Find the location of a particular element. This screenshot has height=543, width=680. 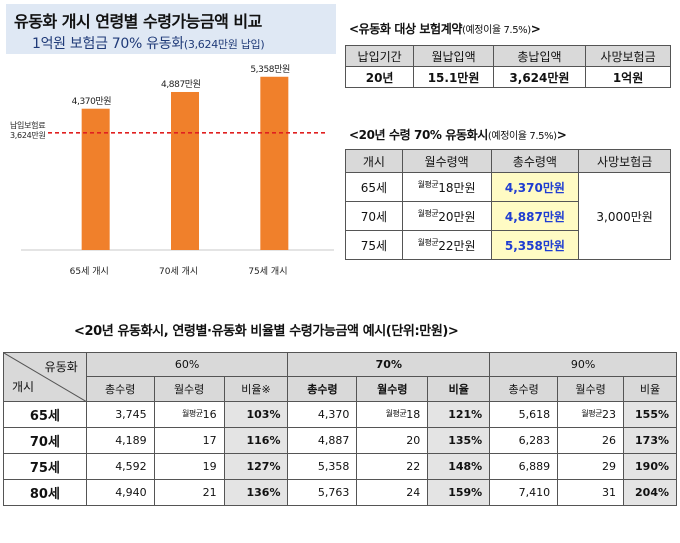

chart-subtitle-main: 1억원 보험금 70% 유동화 is located at coordinates (108, 44).